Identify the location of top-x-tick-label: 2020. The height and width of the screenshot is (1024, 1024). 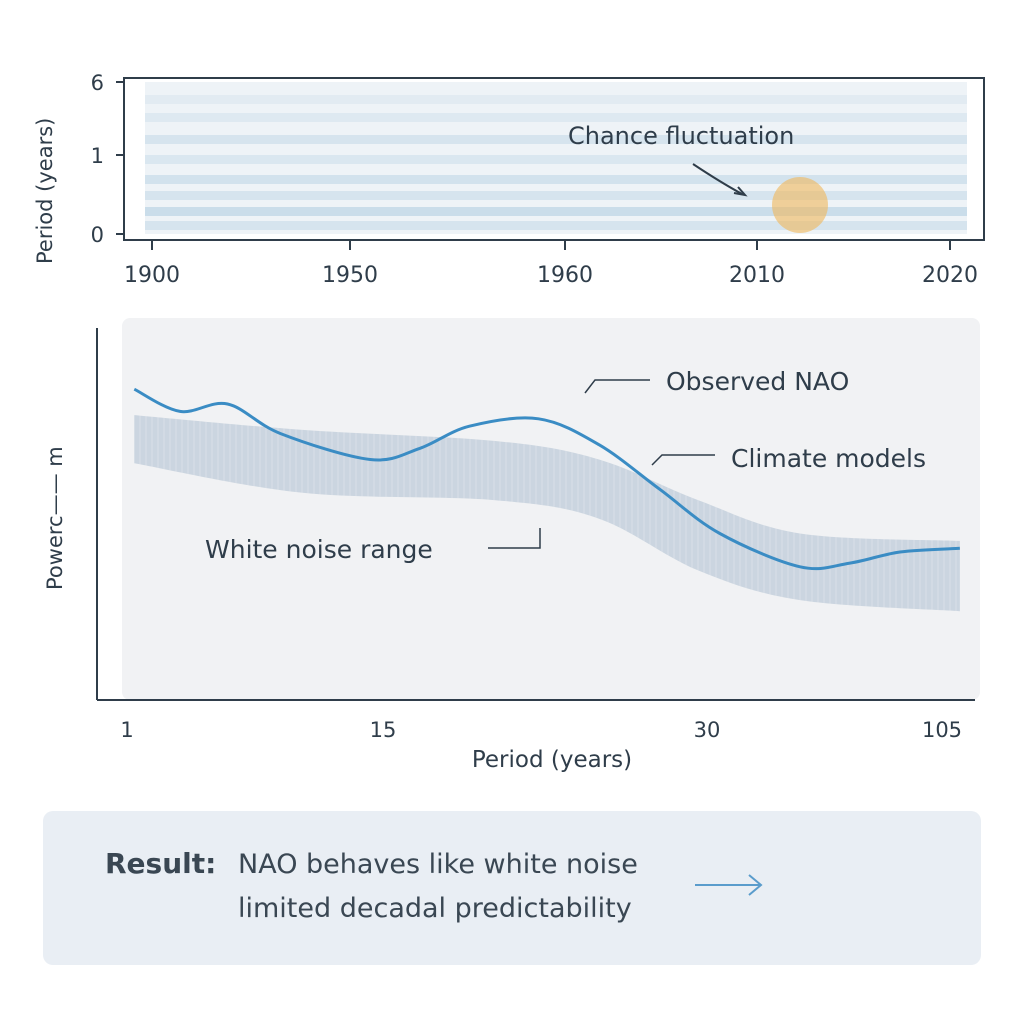
(950, 275).